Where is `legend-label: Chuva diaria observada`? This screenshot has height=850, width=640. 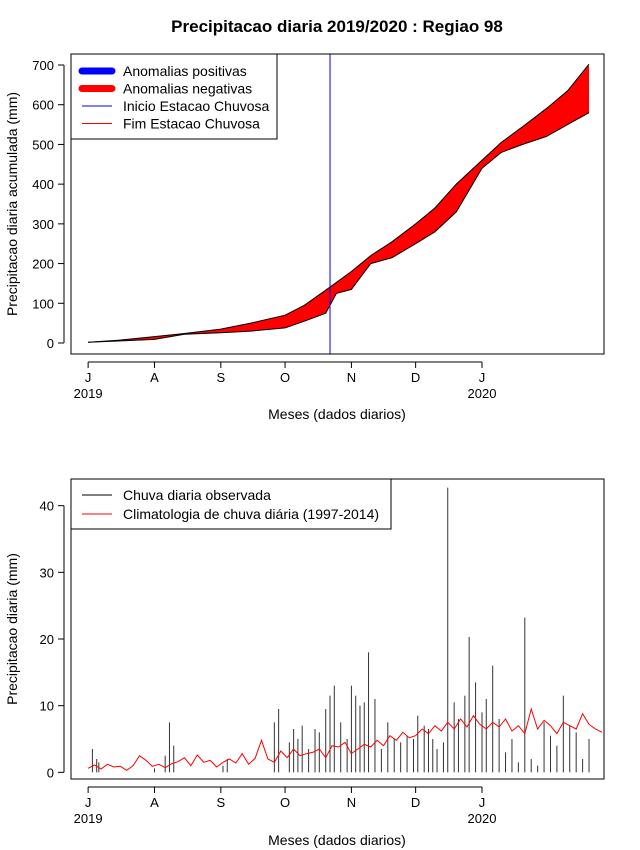 legend-label: Chuva diaria observada is located at coordinates (197, 495).